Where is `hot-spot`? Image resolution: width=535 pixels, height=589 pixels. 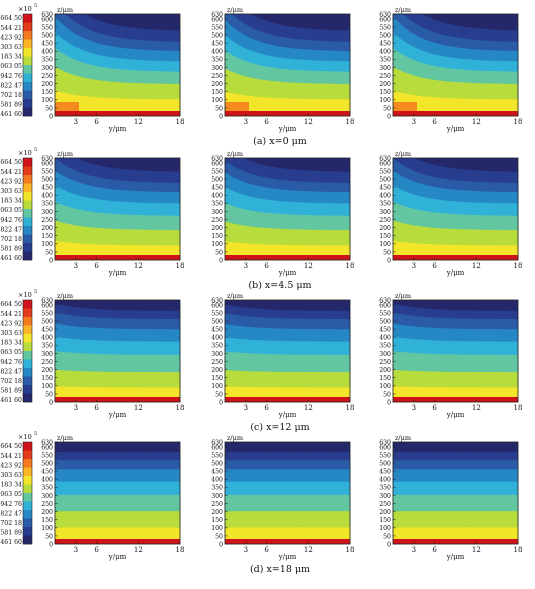 hot-spot is located at coordinates (405, 106).